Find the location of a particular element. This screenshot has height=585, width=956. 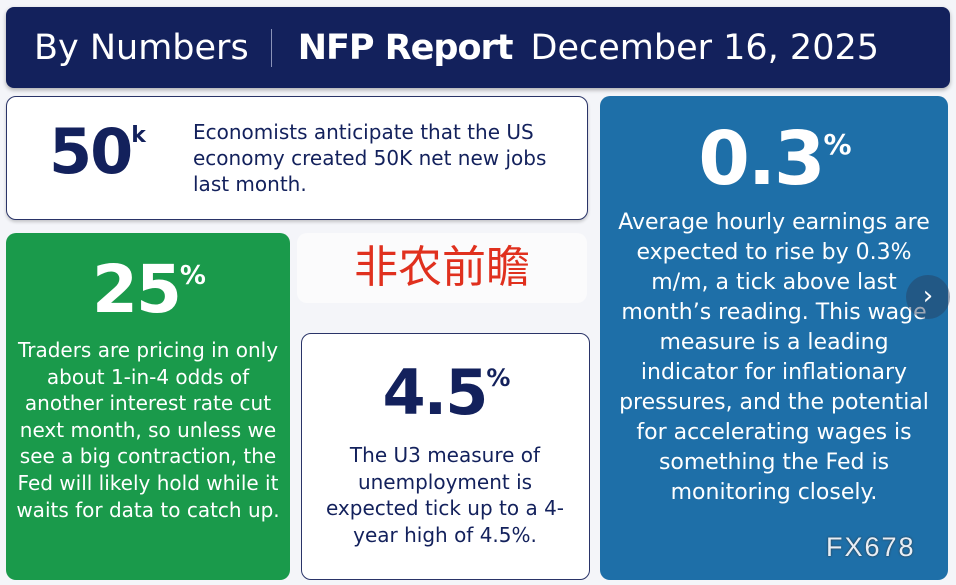

jobs-value: 50k is located at coordinates (97, 151).